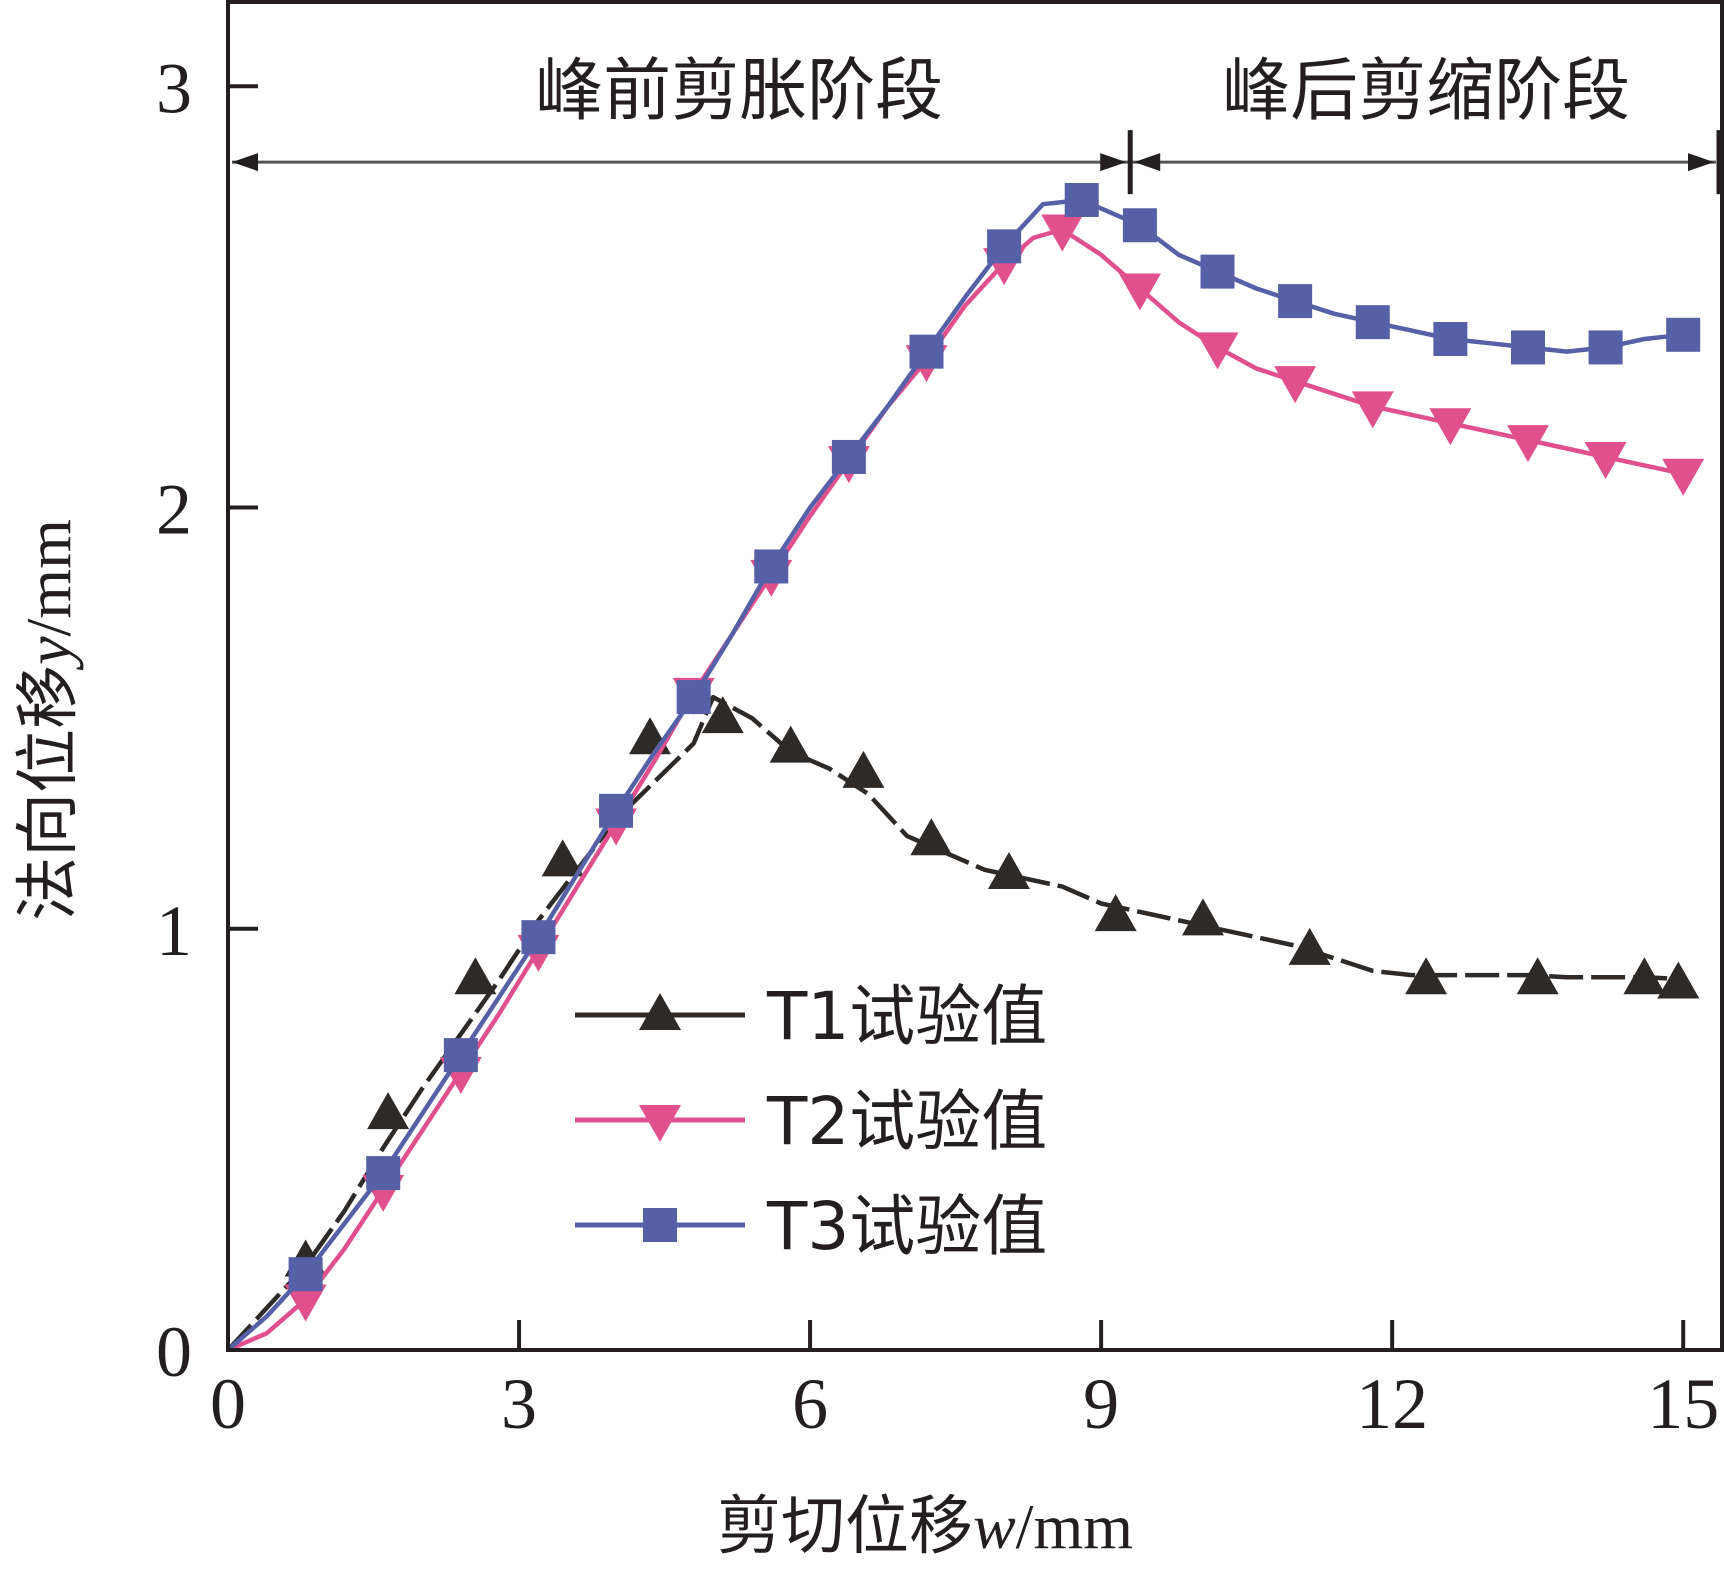  I want to click on x-axis-title-var: w, so click(994, 1526).